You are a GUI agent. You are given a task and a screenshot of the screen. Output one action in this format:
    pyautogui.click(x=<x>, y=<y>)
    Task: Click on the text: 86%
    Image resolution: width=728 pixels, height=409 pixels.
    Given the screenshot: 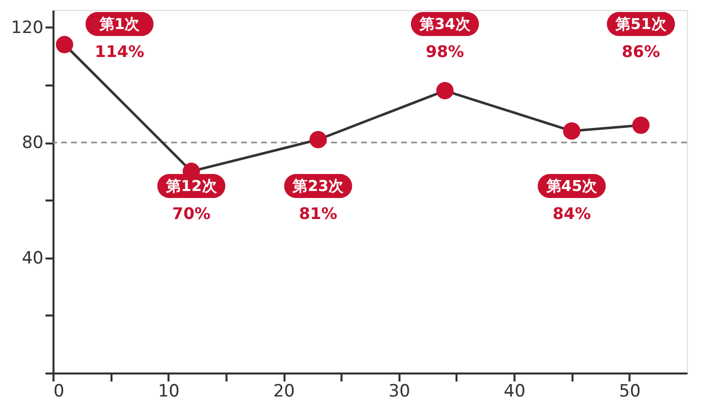 What is the action you would take?
    pyautogui.click(x=641, y=51)
    